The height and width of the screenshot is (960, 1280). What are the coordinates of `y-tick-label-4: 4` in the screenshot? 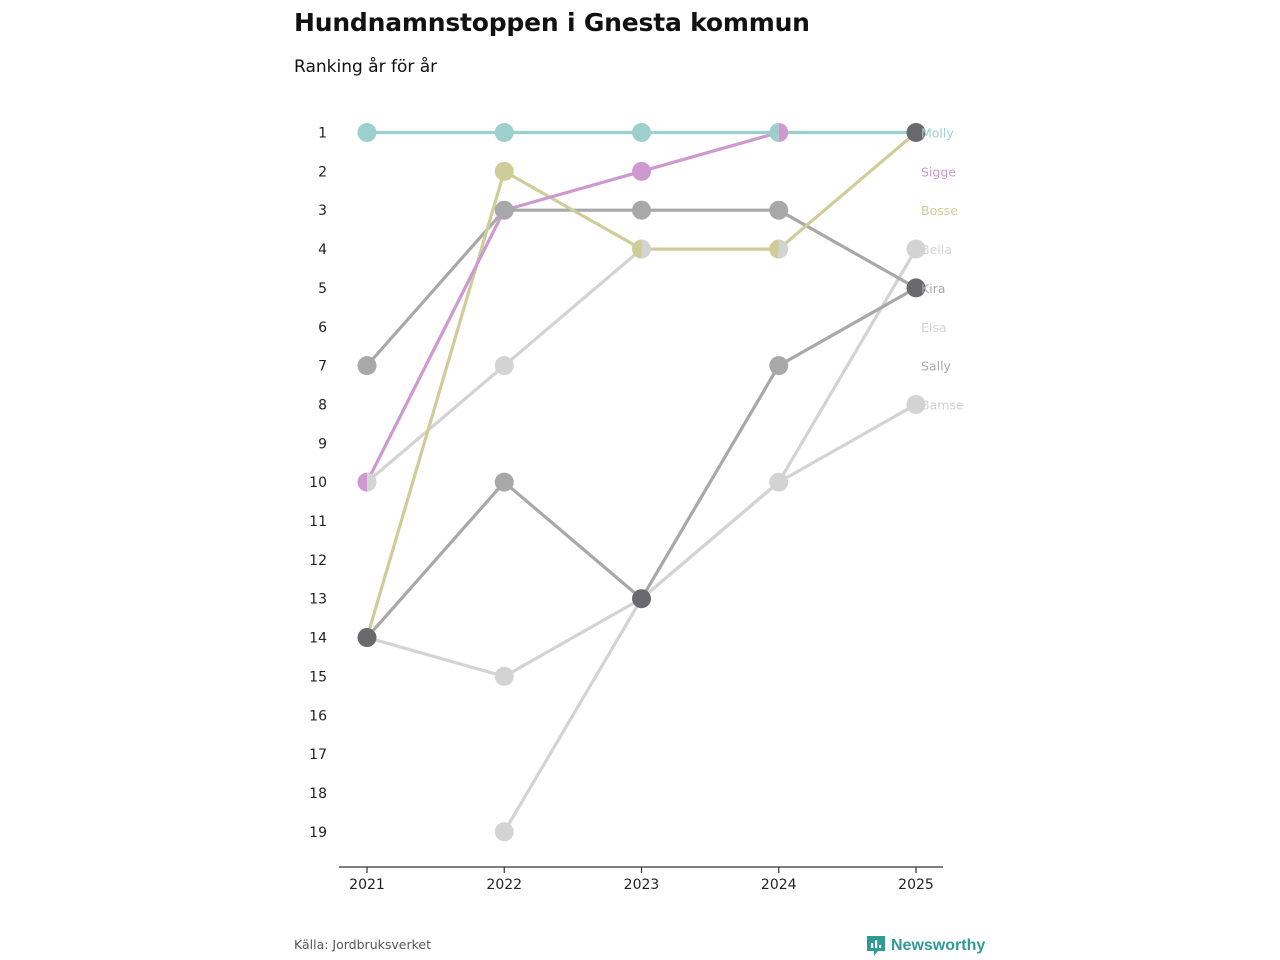 It's located at (322, 250).